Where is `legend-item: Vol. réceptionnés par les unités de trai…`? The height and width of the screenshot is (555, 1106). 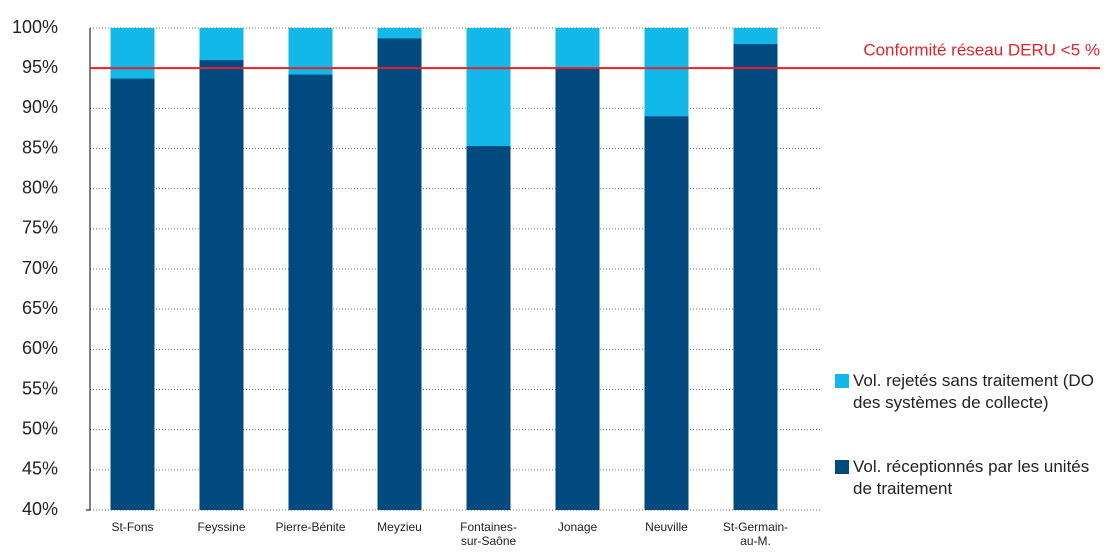 legend-item: Vol. réceptionnés par les unités de trai… is located at coordinates (965, 478).